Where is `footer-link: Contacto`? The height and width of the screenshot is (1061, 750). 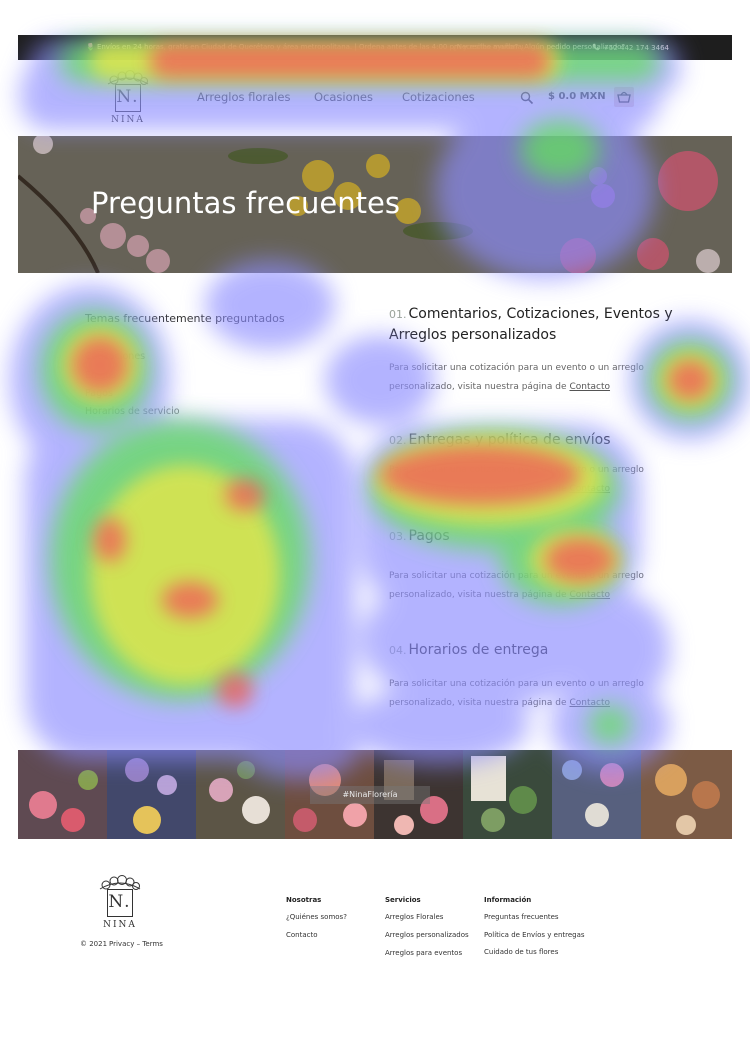
footer-link: Contacto is located at coordinates (302, 935).